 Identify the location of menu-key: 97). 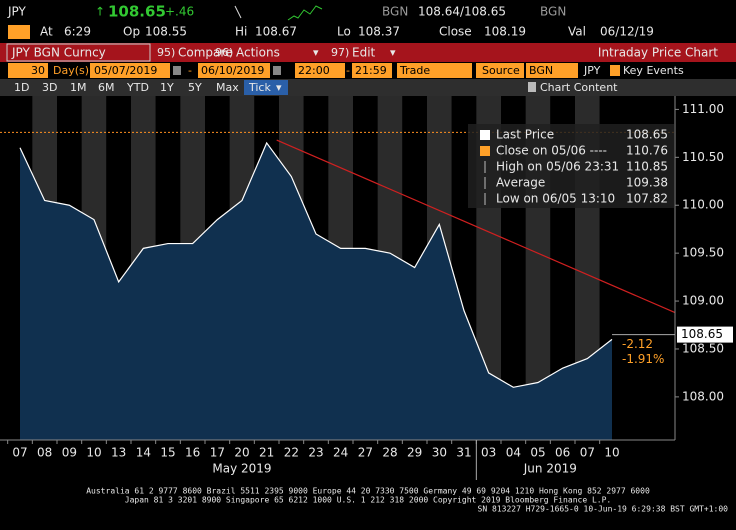
(340, 52).